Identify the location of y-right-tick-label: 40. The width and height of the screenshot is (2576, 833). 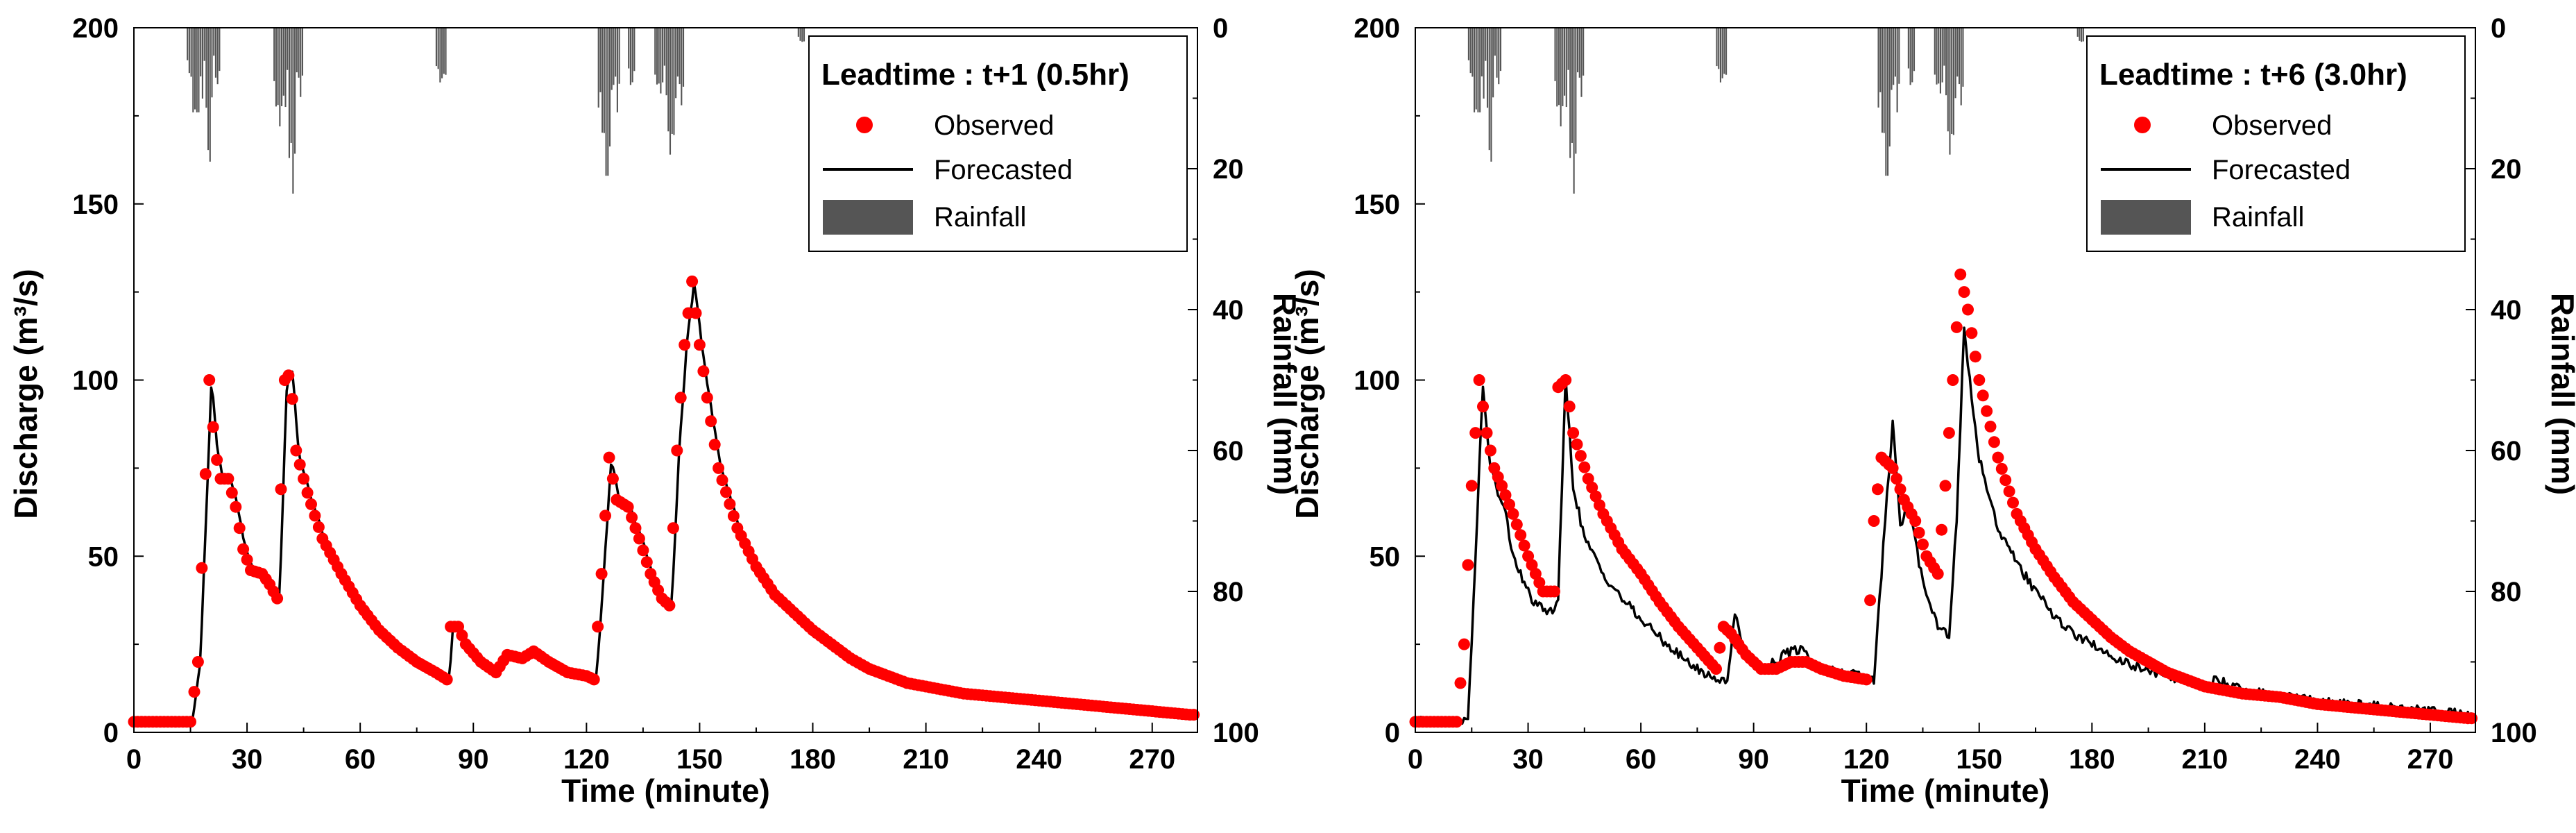
(1228, 311).